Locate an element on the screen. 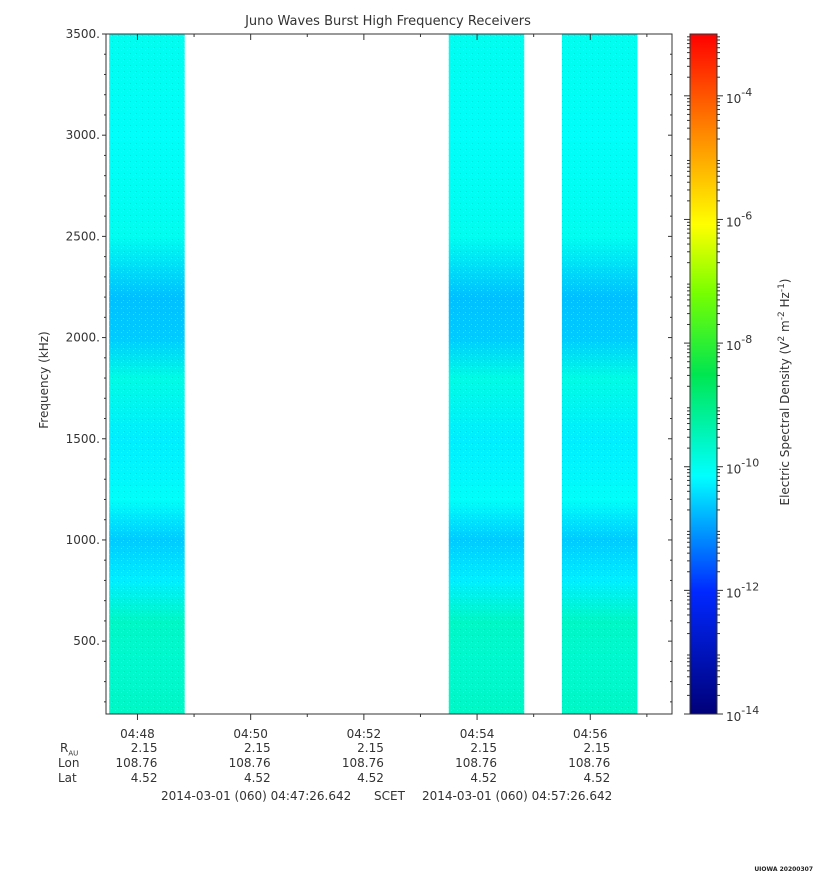 The height and width of the screenshot is (880, 815). time-range-label: SCET is located at coordinates (389, 796).